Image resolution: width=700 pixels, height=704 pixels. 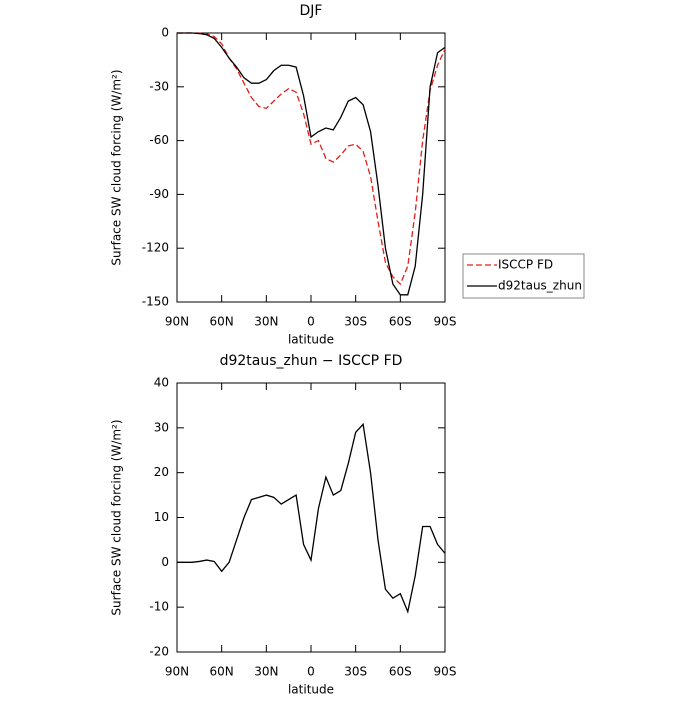 I want to click on y-tick-label: -30, so click(x=159, y=86).